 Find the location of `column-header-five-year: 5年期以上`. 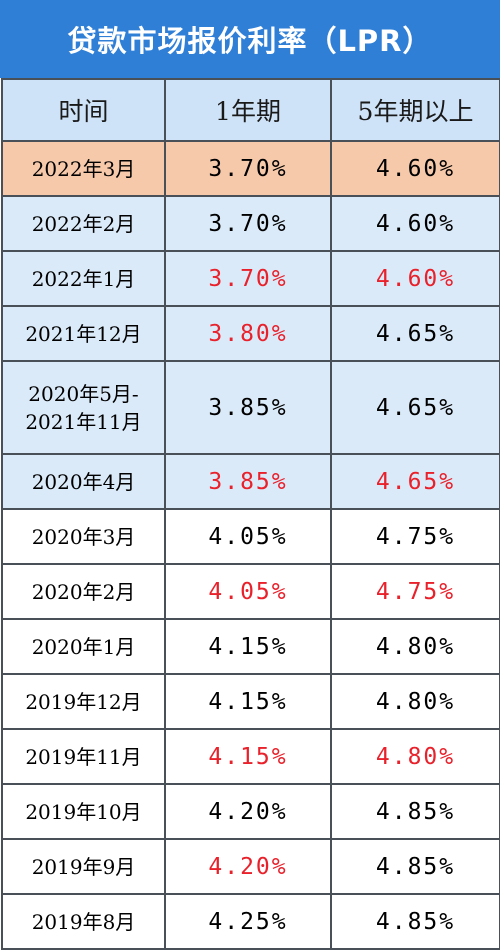

column-header-five-year: 5年期以上 is located at coordinates (415, 110).